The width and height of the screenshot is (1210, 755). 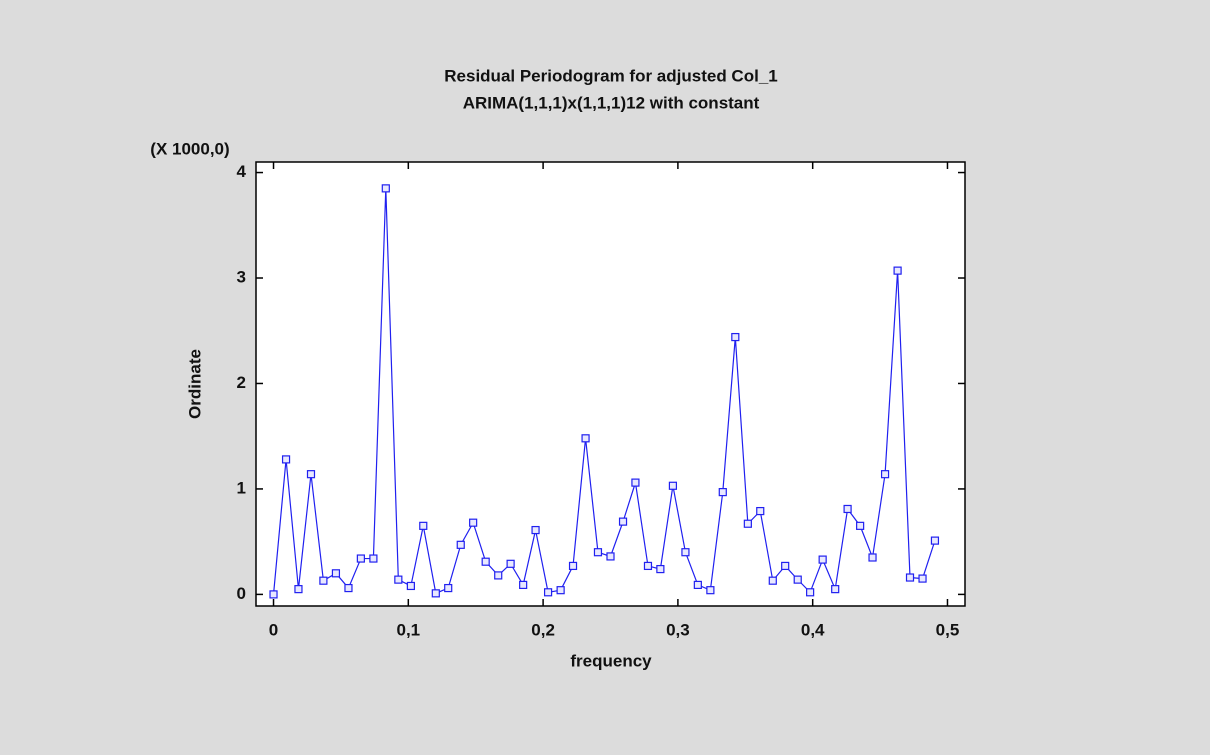 I want to click on x-axis-label: frequency, so click(x=611, y=660).